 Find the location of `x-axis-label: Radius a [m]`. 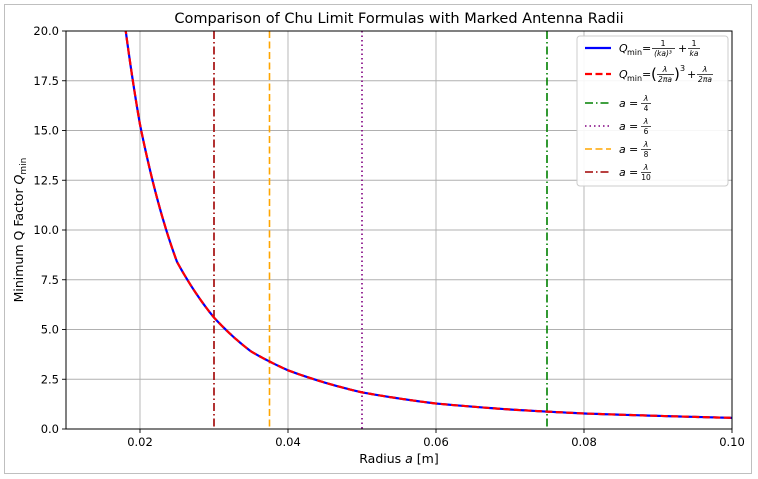

x-axis-label: Radius a [m] is located at coordinates (398, 458).